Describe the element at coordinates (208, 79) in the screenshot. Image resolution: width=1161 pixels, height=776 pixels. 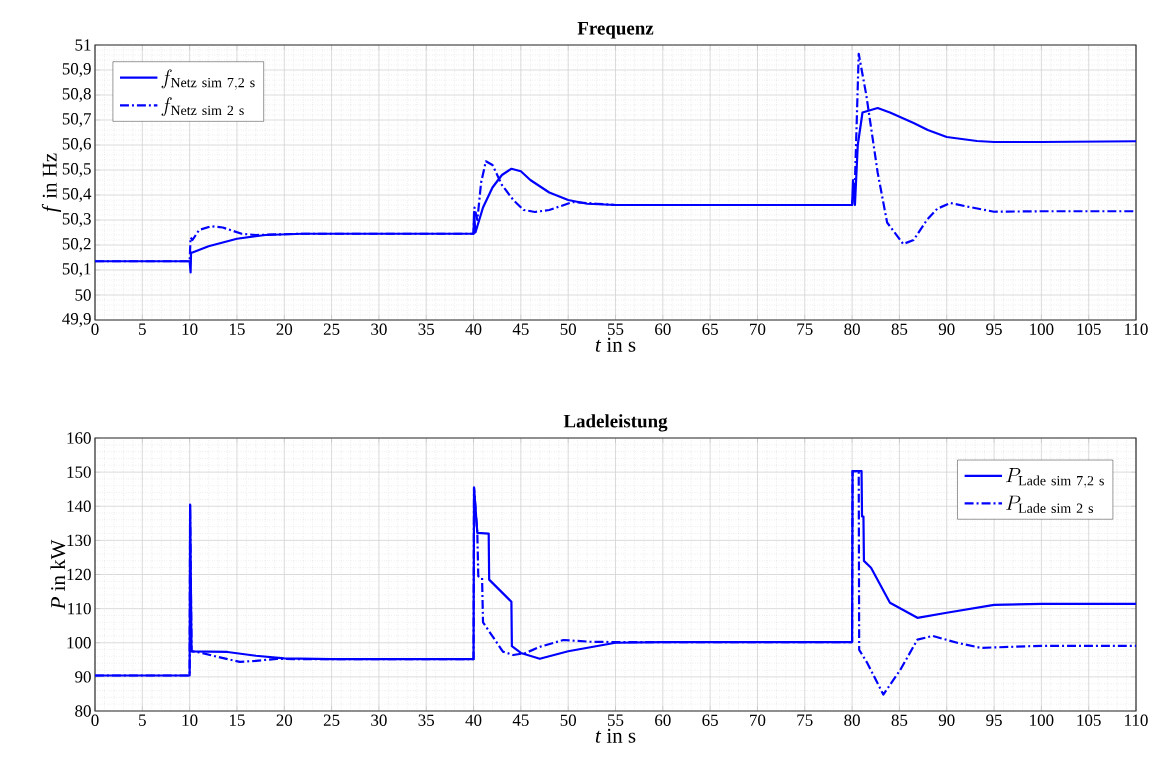
I see `legend-label: $f_{\mathrm{Netz\ sim\ 7{,}2\ s}}$` at that location.